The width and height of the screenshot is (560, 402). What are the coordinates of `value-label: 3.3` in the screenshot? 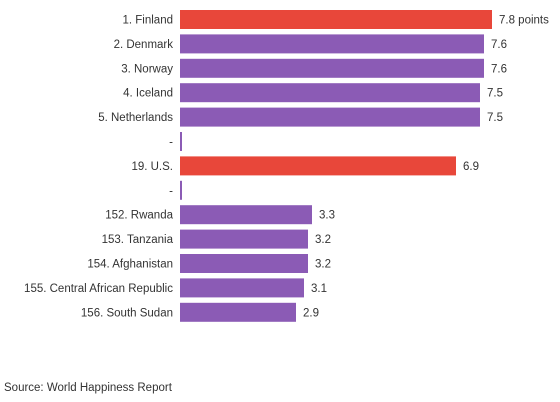 It's located at (327, 216).